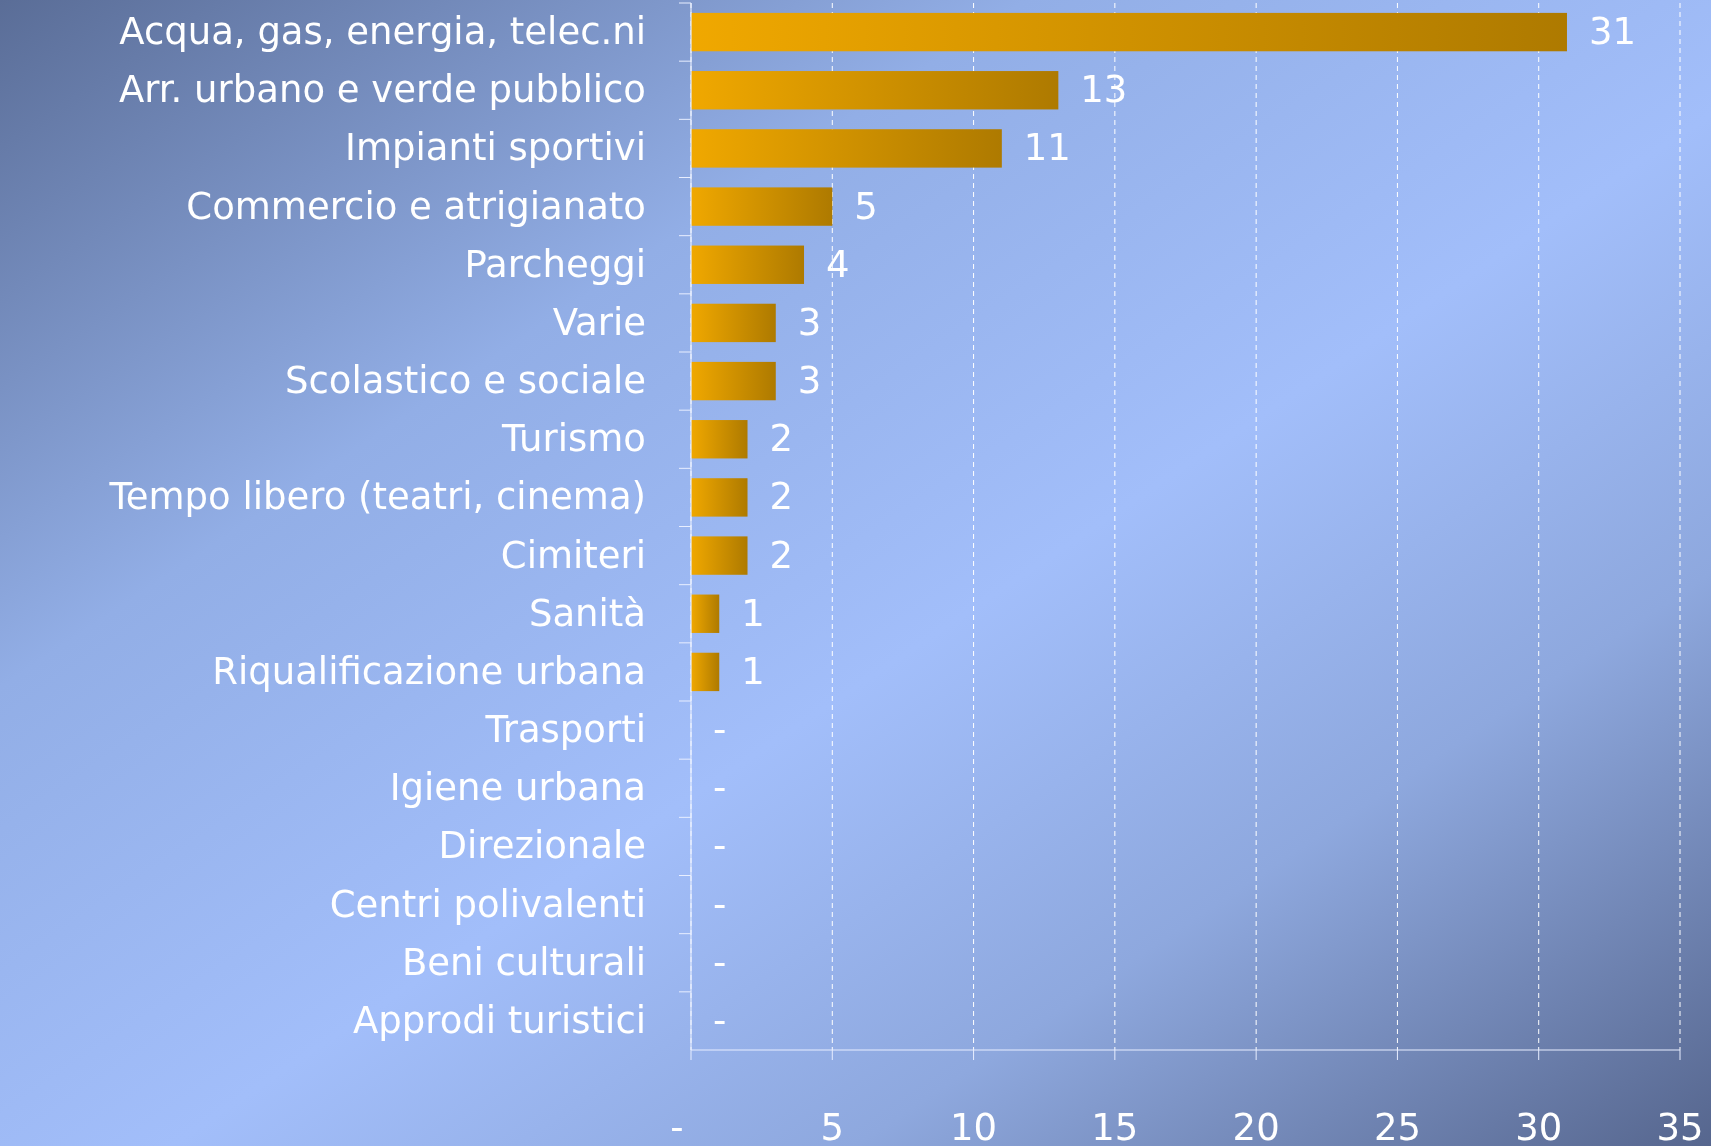 The width and height of the screenshot is (1711, 1146). What do you see at coordinates (1539, 1126) in the screenshot?
I see `x-tick-label: 30` at bounding box center [1539, 1126].